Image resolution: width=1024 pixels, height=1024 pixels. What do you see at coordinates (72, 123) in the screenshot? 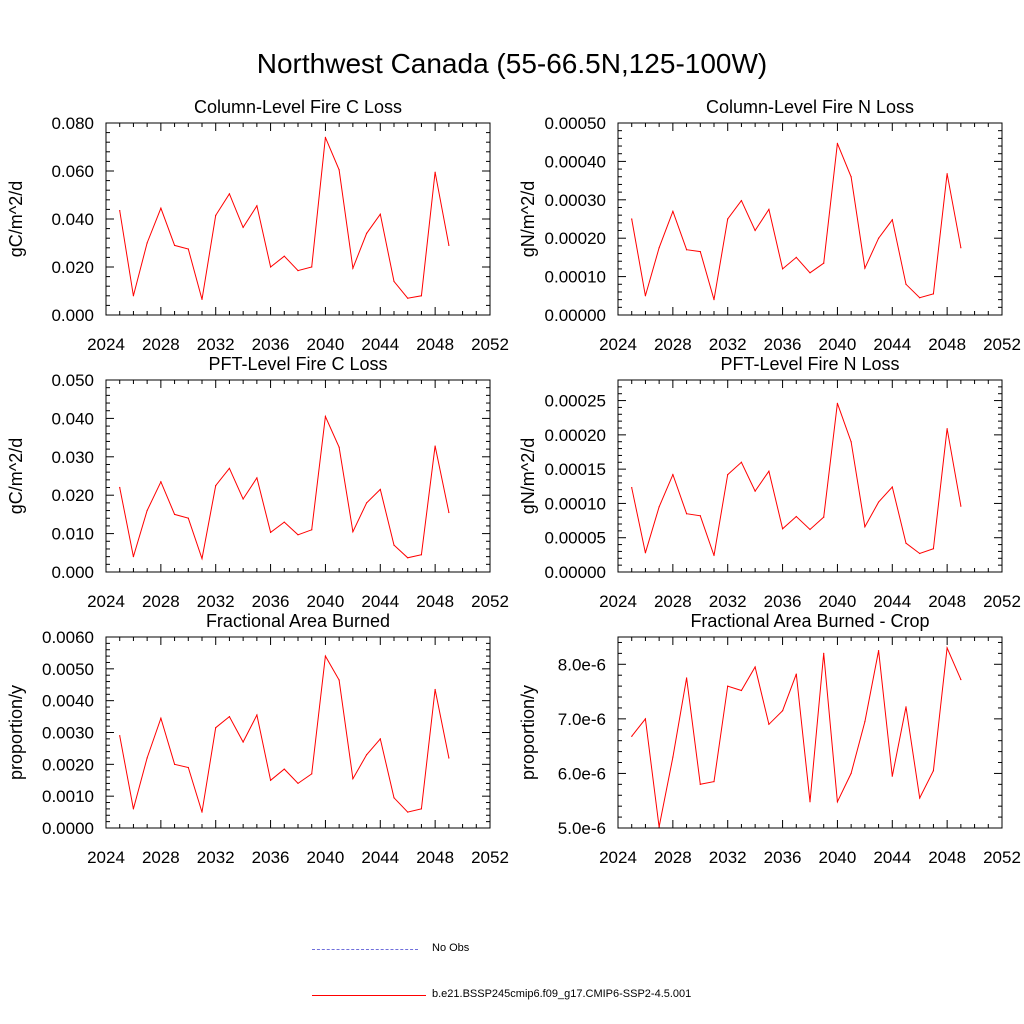
I see `y-tick-label: 0.080` at bounding box center [72, 123].